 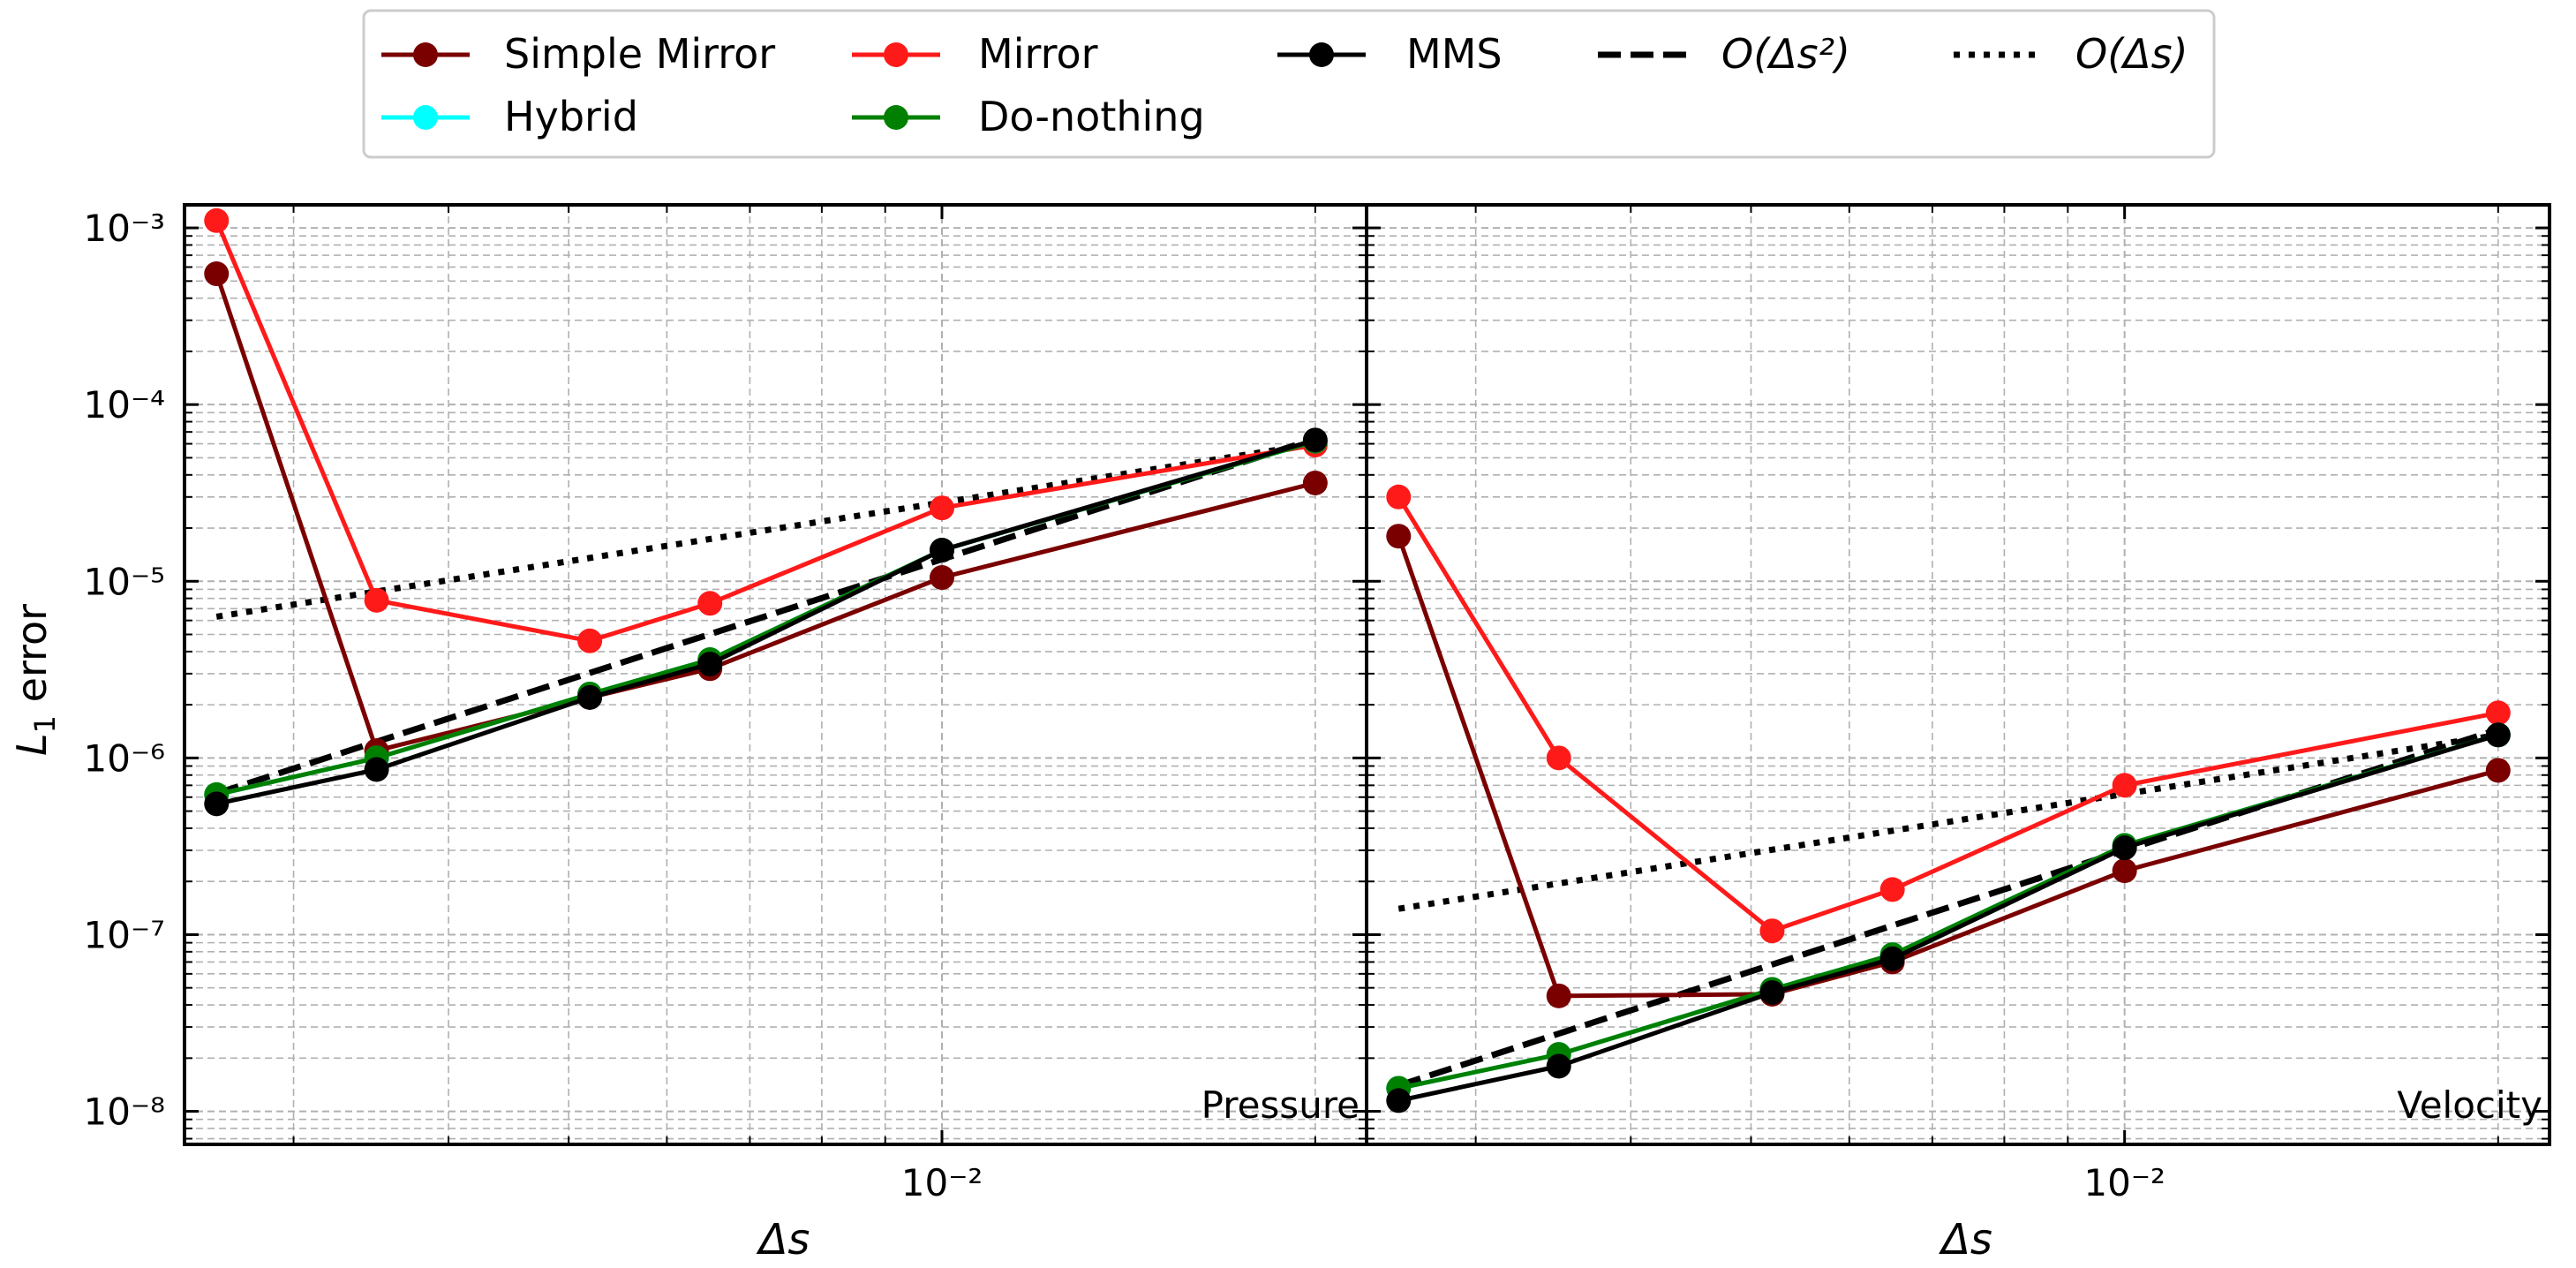 What do you see at coordinates (1390, 54) in the screenshot?
I see `legend-entry-mms: MMS` at bounding box center [1390, 54].